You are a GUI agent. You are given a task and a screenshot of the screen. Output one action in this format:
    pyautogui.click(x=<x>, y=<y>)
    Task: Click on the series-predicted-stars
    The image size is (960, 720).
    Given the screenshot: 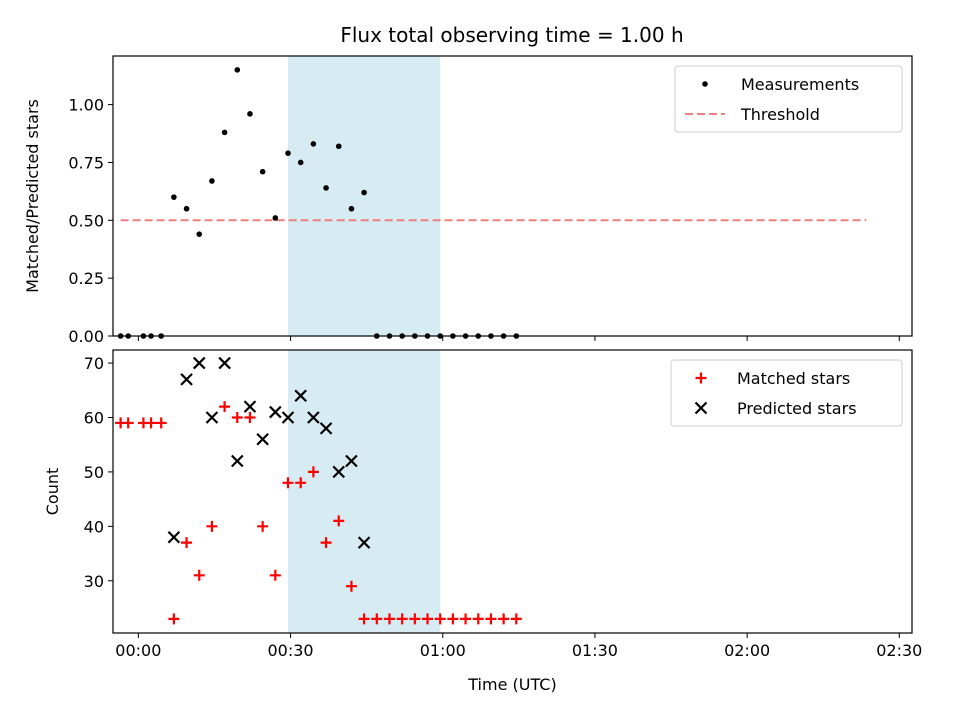 What is the action you would take?
    pyautogui.click(x=269, y=452)
    